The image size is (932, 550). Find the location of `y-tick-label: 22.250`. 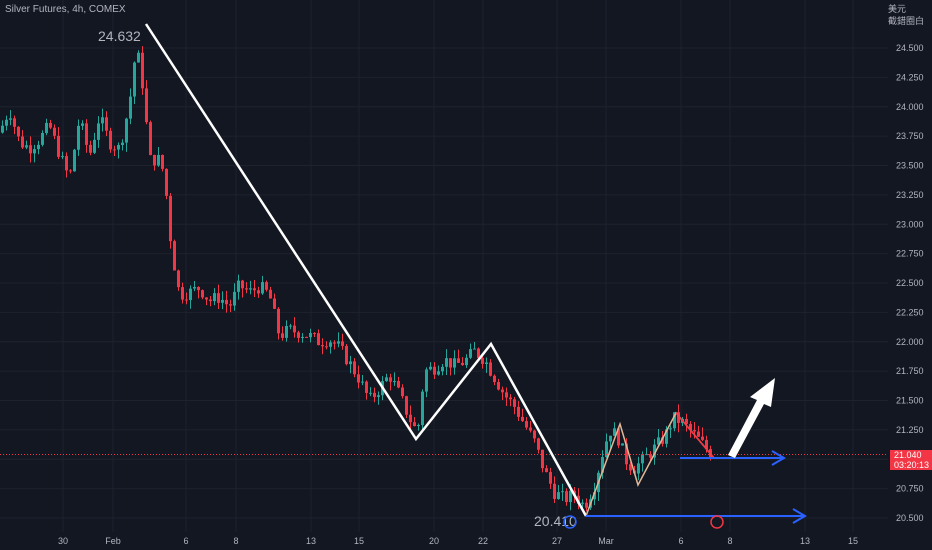

y-tick-label: 22.250 is located at coordinates (910, 312).